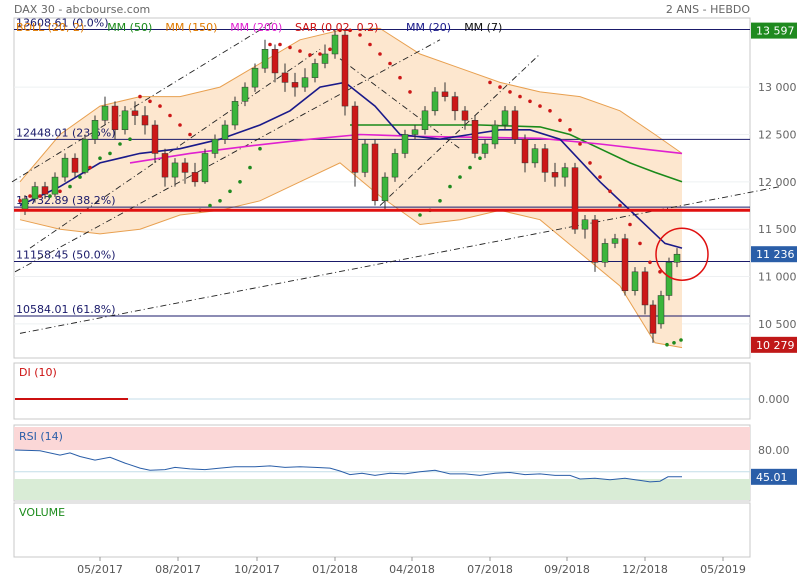 The width and height of the screenshot is (800, 580). What do you see at coordinates (645, 569) in the screenshot?
I see `x-tick-label: 12/2018` at bounding box center [645, 569].